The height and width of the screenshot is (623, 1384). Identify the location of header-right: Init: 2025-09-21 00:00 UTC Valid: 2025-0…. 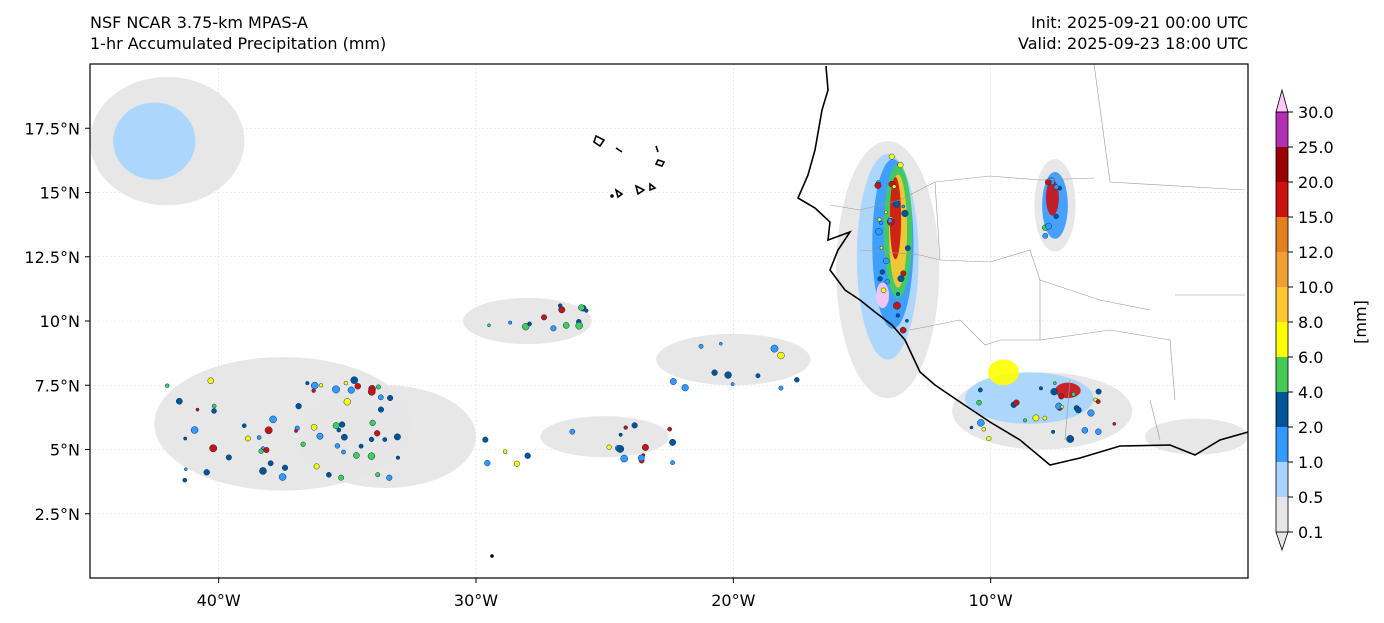
(1133, 33).